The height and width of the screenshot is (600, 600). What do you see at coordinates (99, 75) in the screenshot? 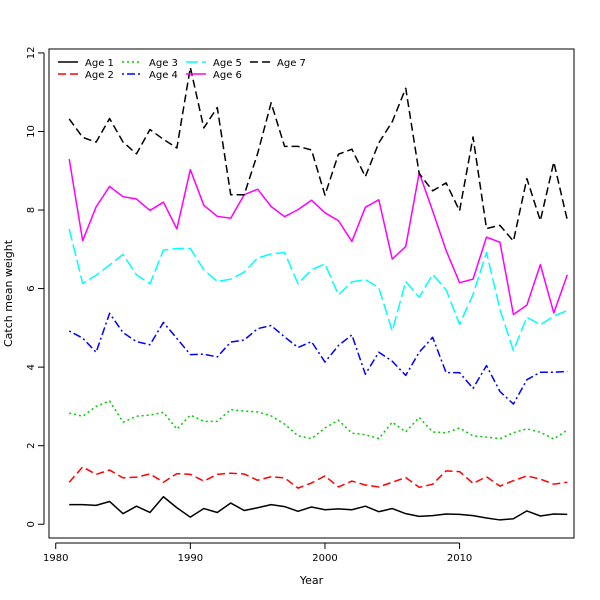
I see `legend-label: Age 2` at bounding box center [99, 75].